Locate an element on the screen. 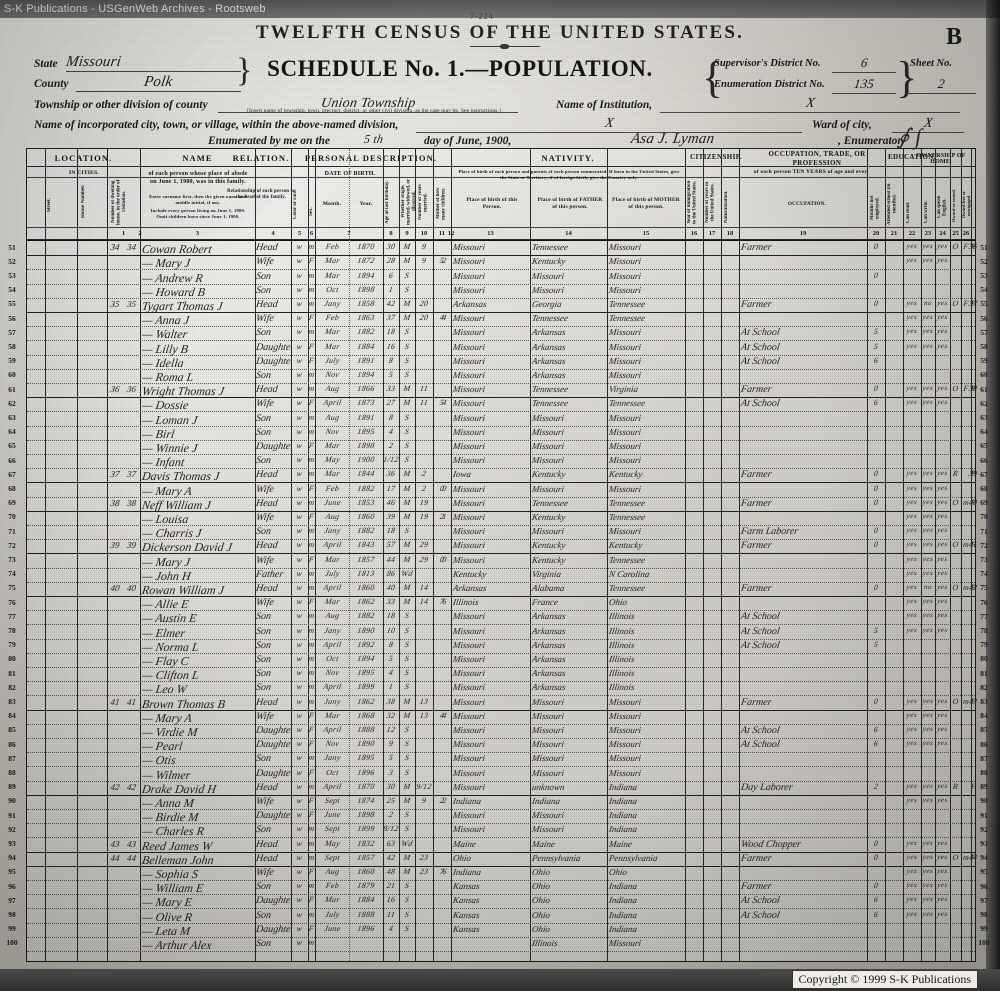 The width and height of the screenshot is (1000, 991). cell-write: yes is located at coordinates (928, 516).